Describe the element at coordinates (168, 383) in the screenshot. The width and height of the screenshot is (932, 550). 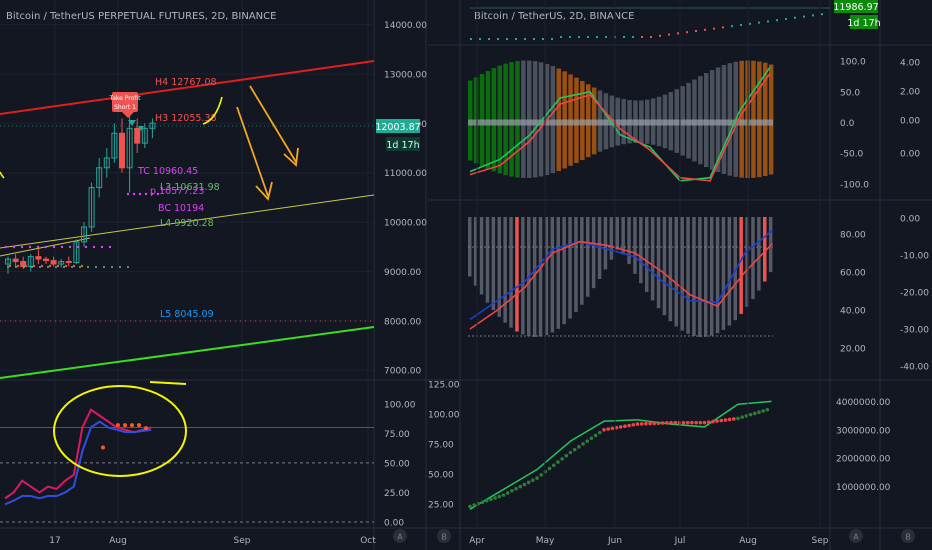
I see `hand-drawn-circle-tail` at that location.